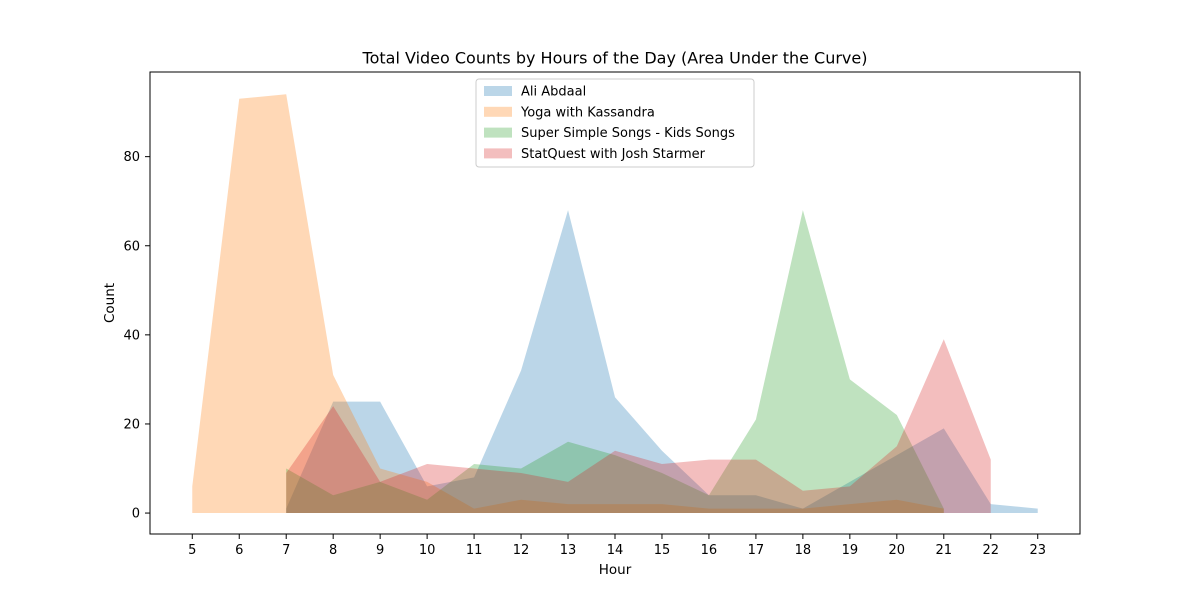 The width and height of the screenshot is (1200, 600). I want to click on legend-box, so click(615, 123).